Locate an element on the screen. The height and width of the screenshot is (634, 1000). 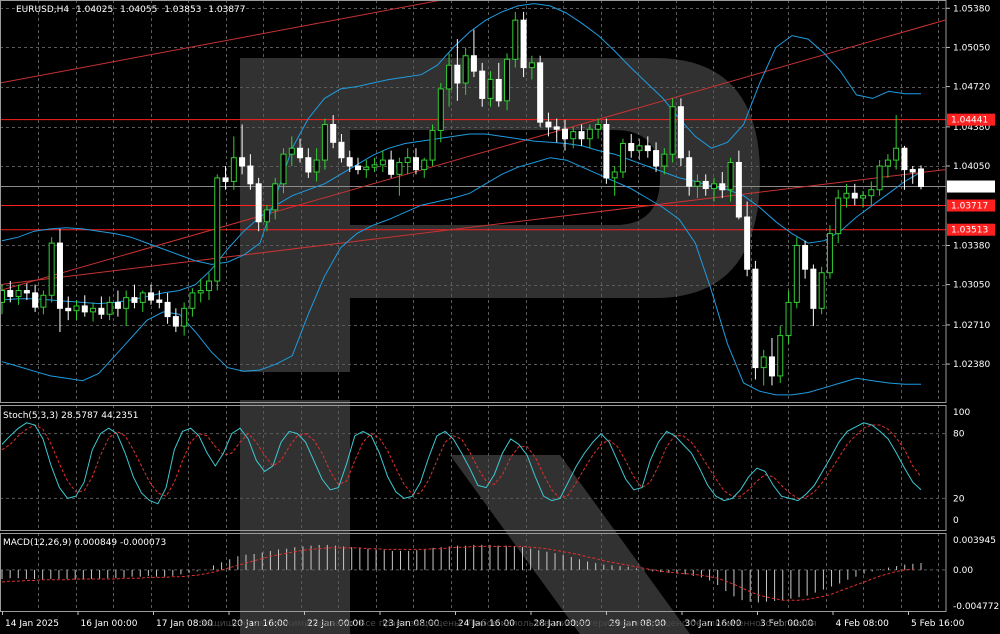
time-tick-label: 5 Feb 16:00 is located at coordinates (938, 624).